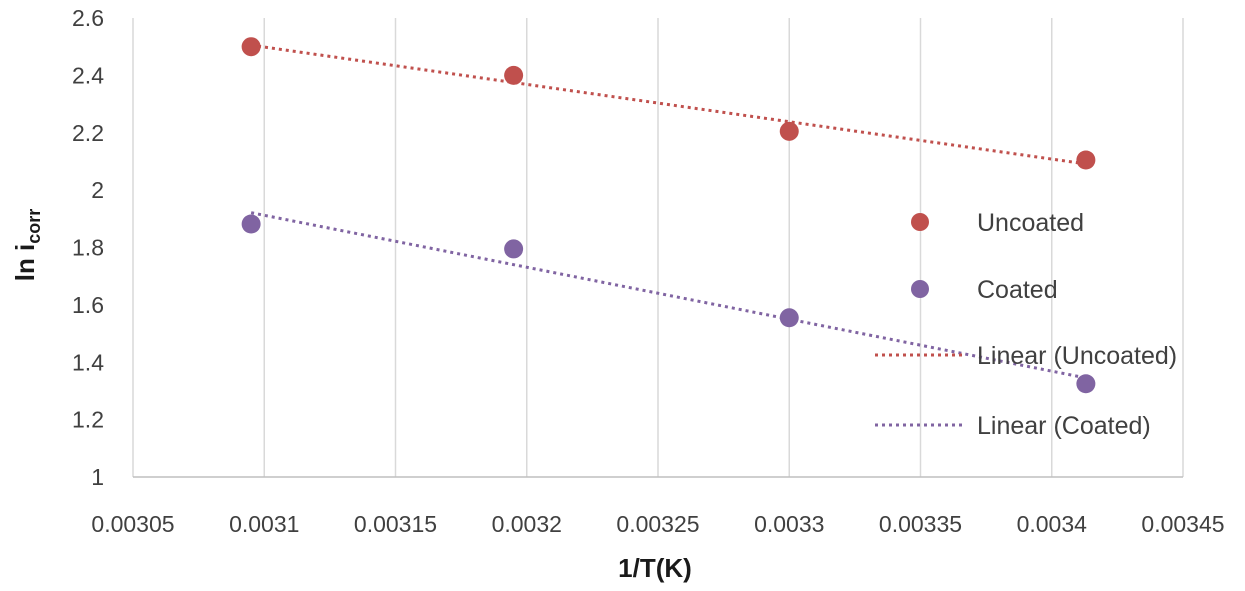 The image size is (1245, 591). Describe the element at coordinates (1030, 223) in the screenshot. I see `legend-label-uncoated: Uncoated` at that location.